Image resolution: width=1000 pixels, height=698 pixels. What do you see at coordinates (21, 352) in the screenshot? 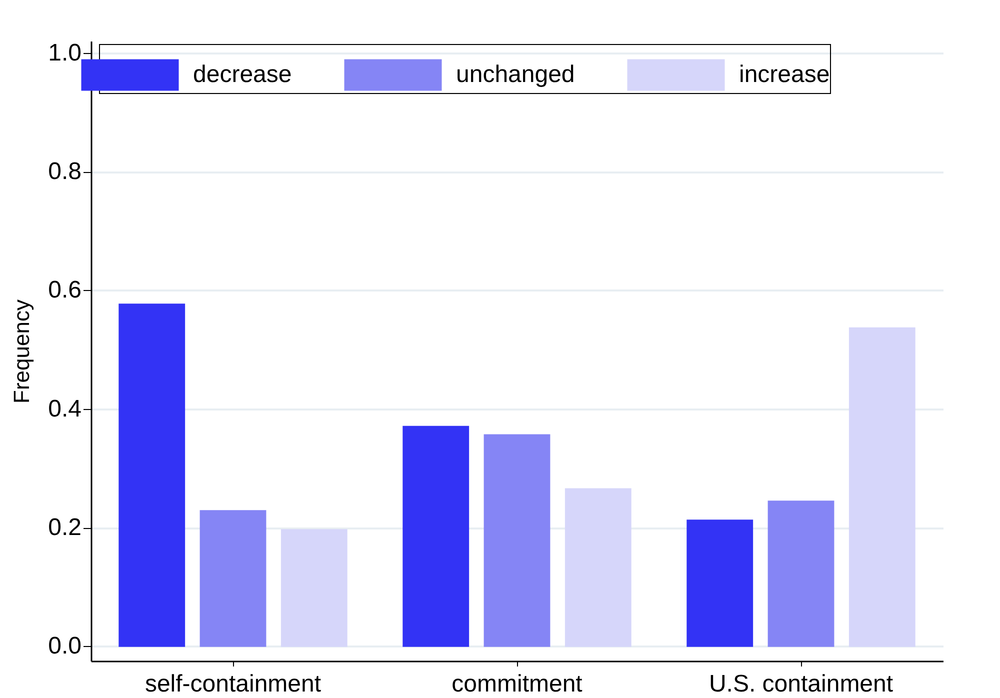
I see `y-axis-title: Frequency` at bounding box center [21, 352].